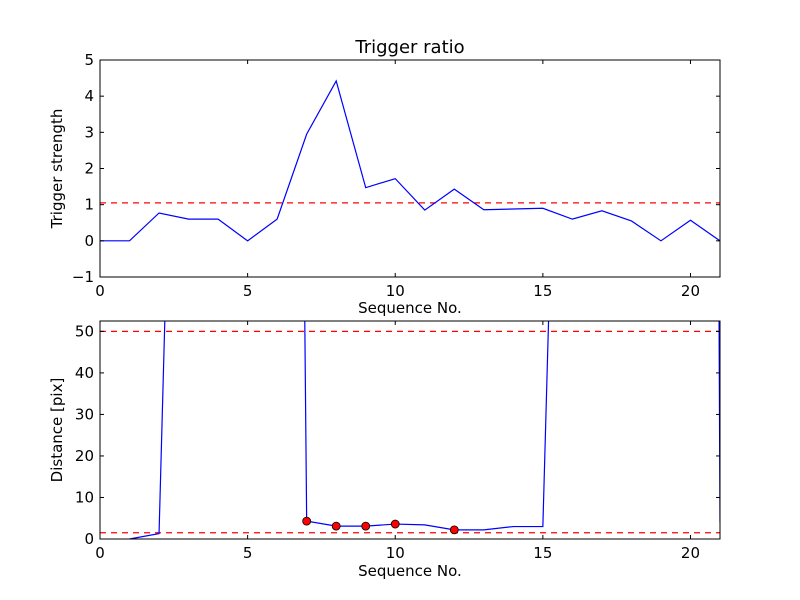  Describe the element at coordinates (84, 373) in the screenshot. I see `y-tick-label: 40` at that location.